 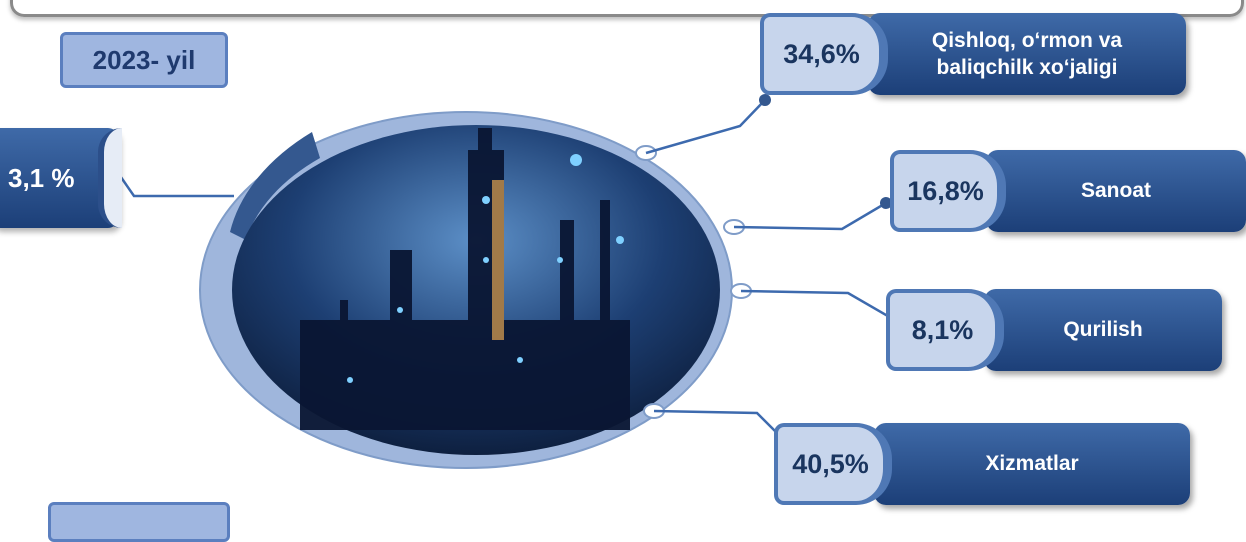 I want to click on segment-agriculture-label: Qishloq, o‘rmon va baliqchilk xo‘jaligi, so click(x=1027, y=54).